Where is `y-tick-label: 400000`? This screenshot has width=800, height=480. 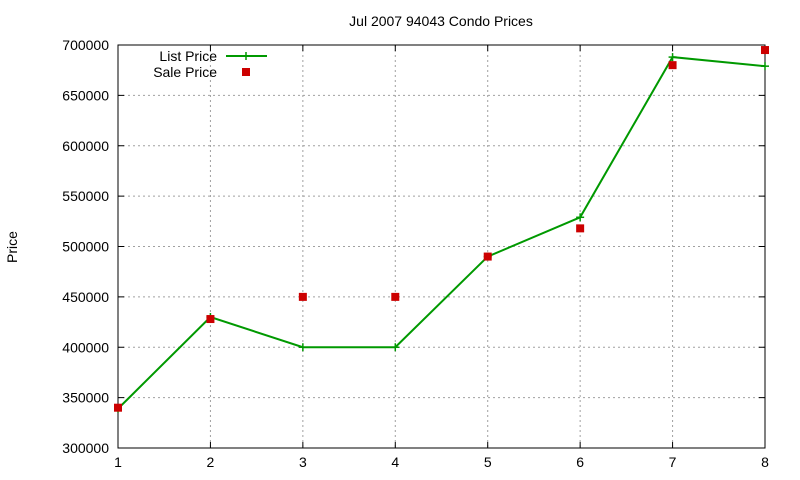
y-tick-label: 400000 is located at coordinates (85, 347).